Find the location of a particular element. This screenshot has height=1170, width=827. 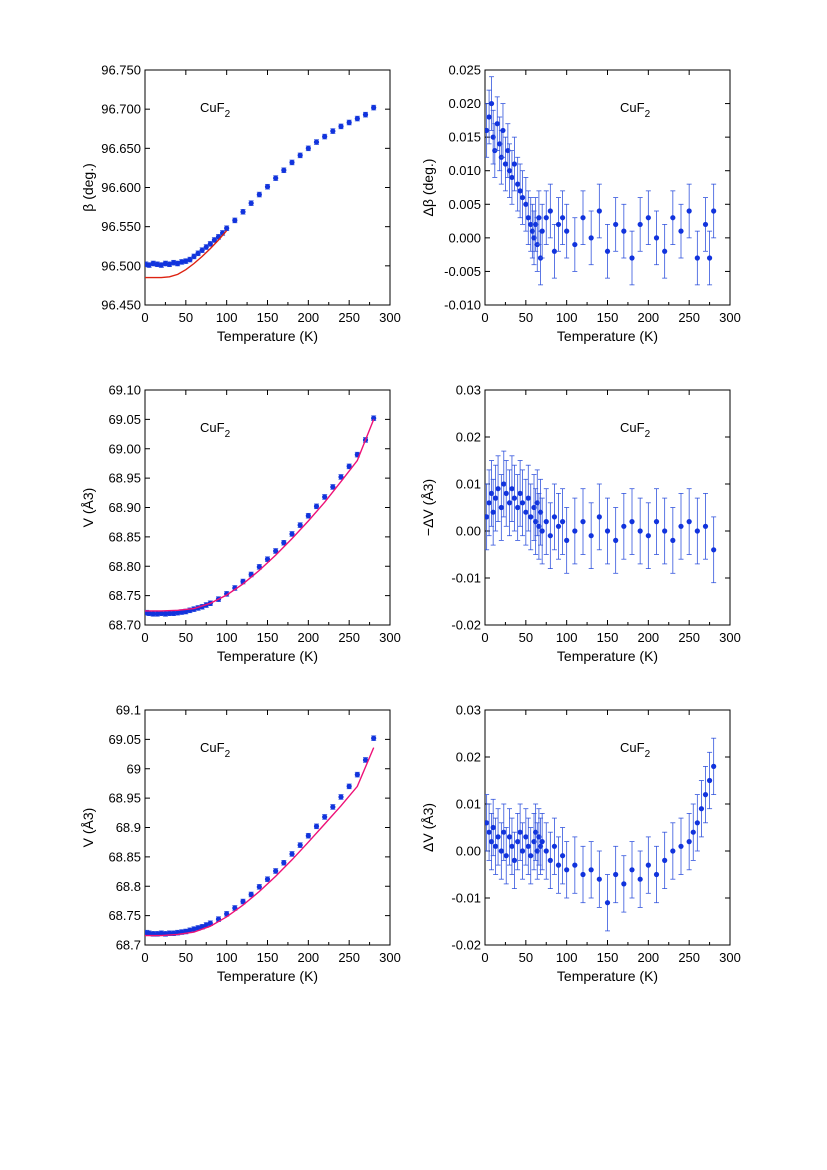

y-tick-label: -0.02 is located at coordinates (466, 945).